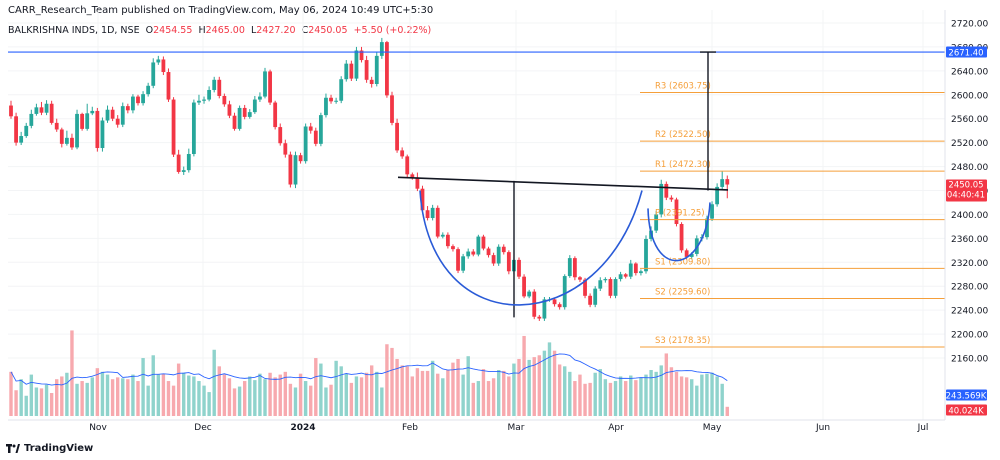  What do you see at coordinates (302, 428) in the screenshot?
I see `x-tick-label: 2024` at bounding box center [302, 428].